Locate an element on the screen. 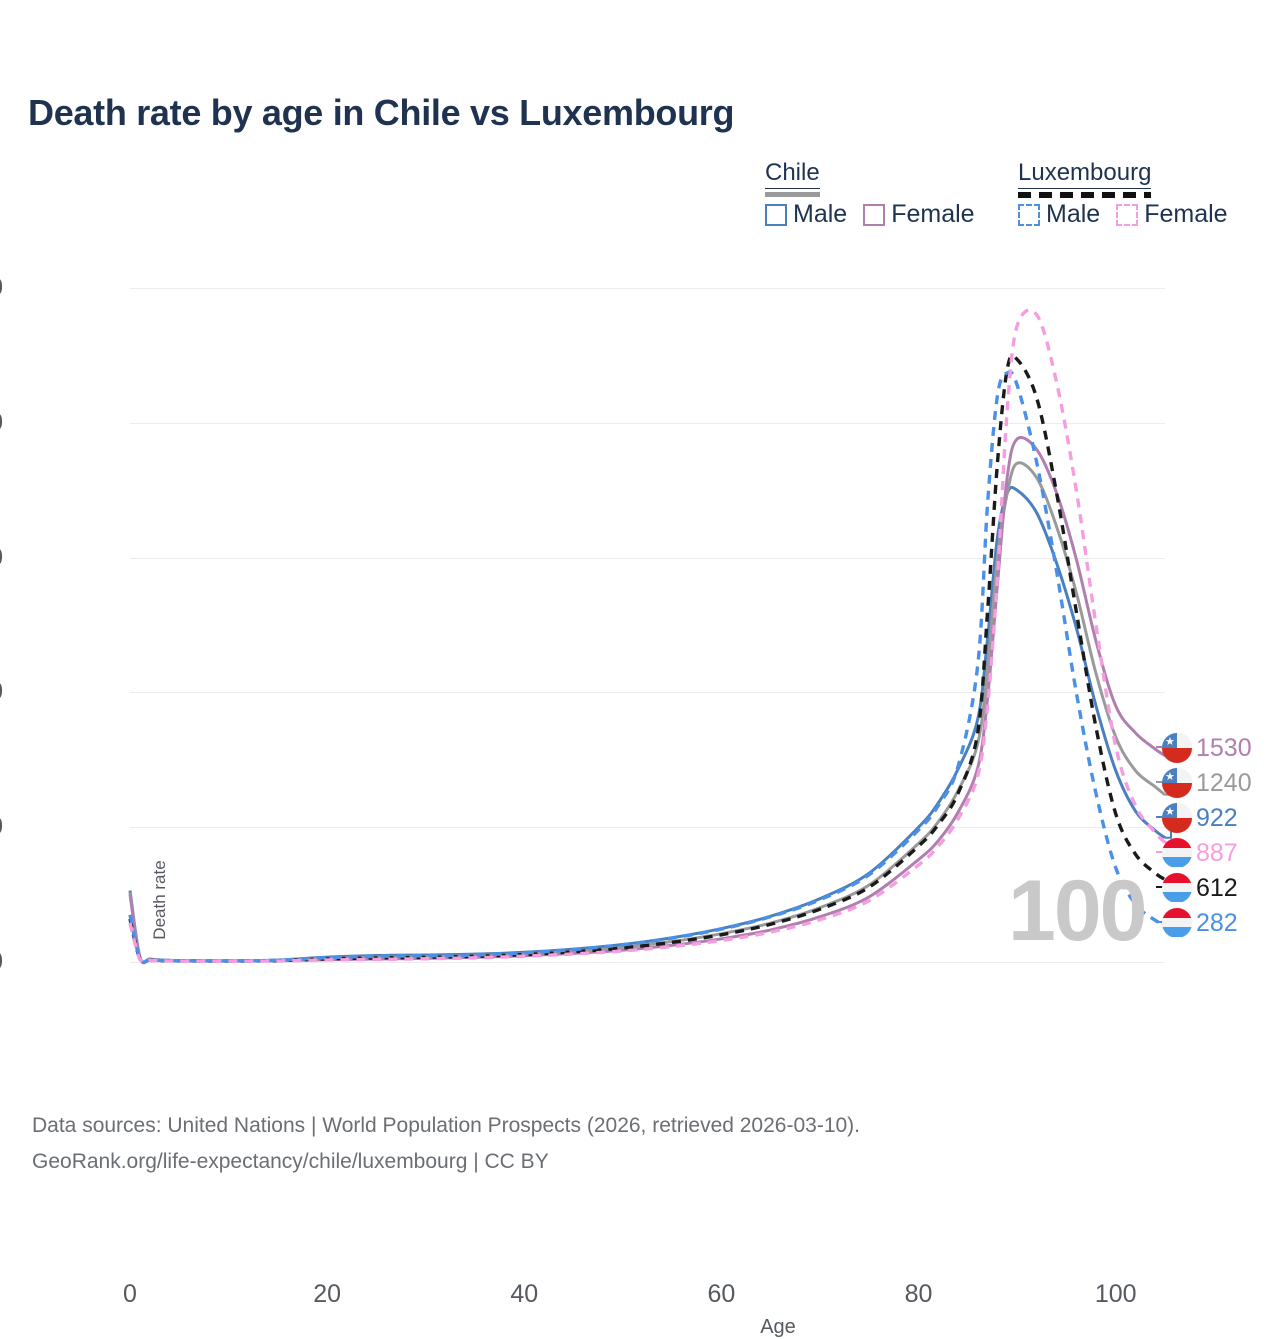 The image size is (1280, 1339). y-axis-tick-label: 5000 is located at coordinates (1, 288).